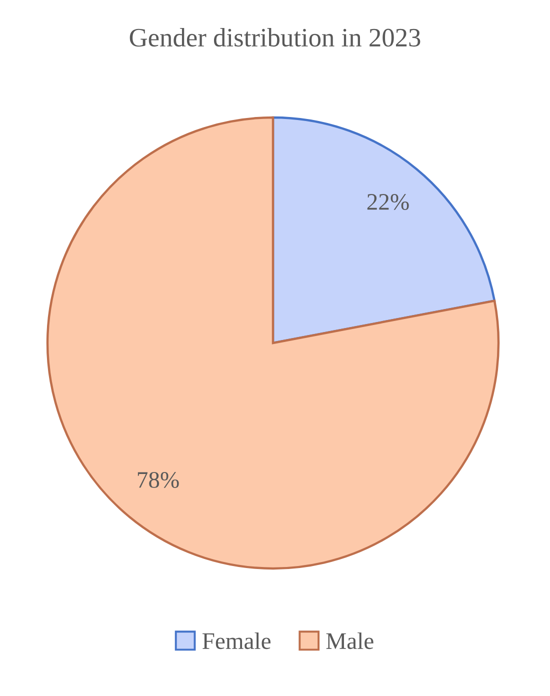 This screenshot has height=696, width=550. What do you see at coordinates (236, 641) in the screenshot?
I see `legend-label: Female` at bounding box center [236, 641].